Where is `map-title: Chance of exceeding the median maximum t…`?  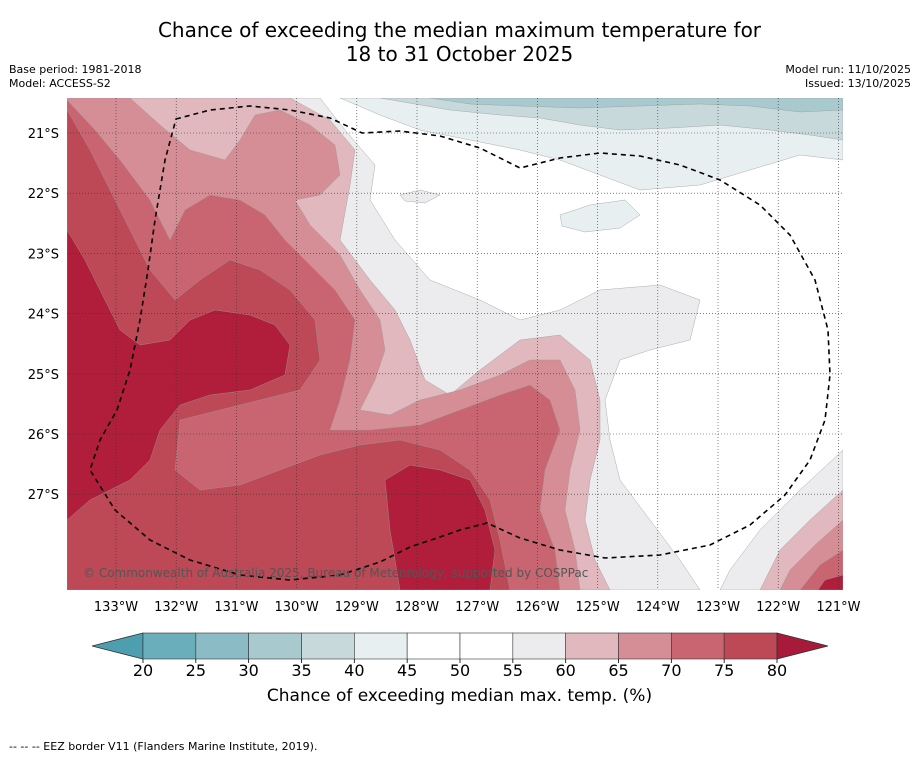
map-title: Chance of exceeding the median maximum t… is located at coordinates (459, 42).